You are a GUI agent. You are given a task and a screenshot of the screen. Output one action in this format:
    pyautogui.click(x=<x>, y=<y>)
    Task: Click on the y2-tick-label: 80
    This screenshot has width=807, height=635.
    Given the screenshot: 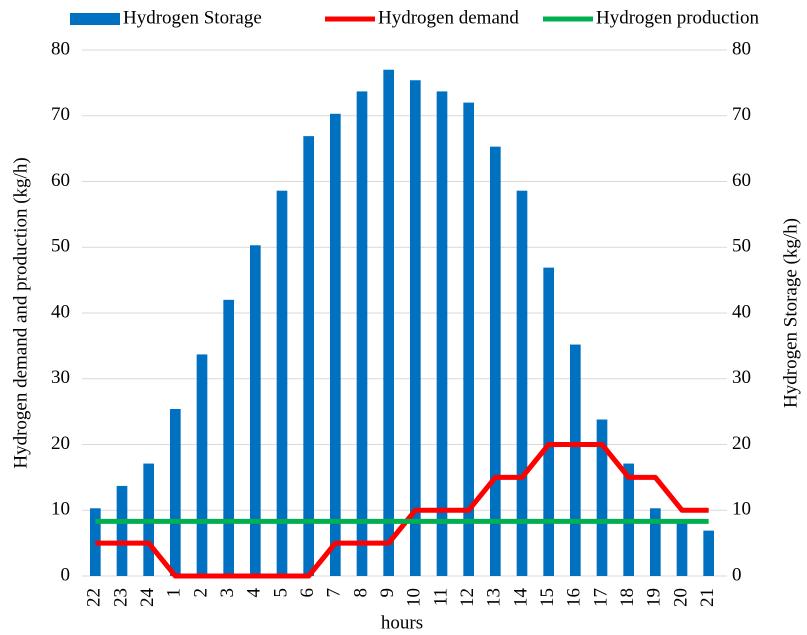 What is the action you would take?
    pyautogui.click(x=741, y=48)
    